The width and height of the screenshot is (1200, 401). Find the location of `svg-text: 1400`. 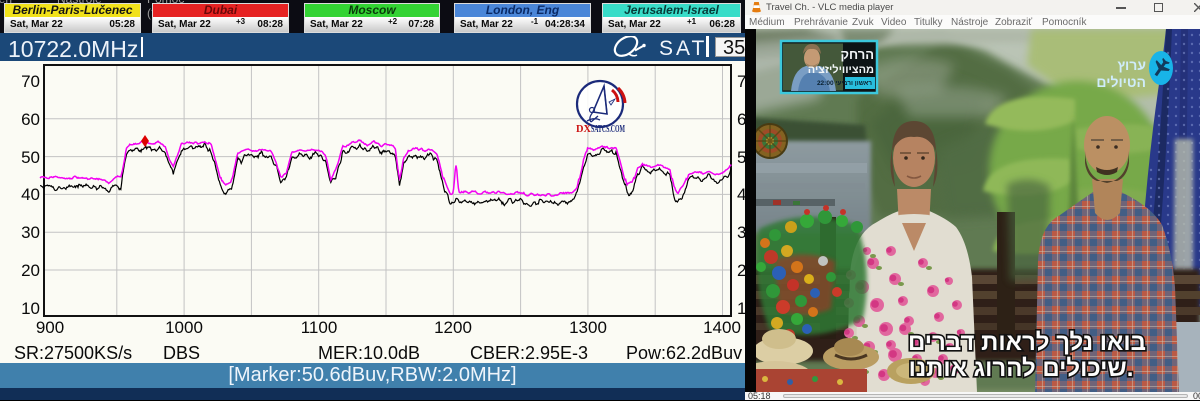

svg-text: 1400 is located at coordinates (722, 327).